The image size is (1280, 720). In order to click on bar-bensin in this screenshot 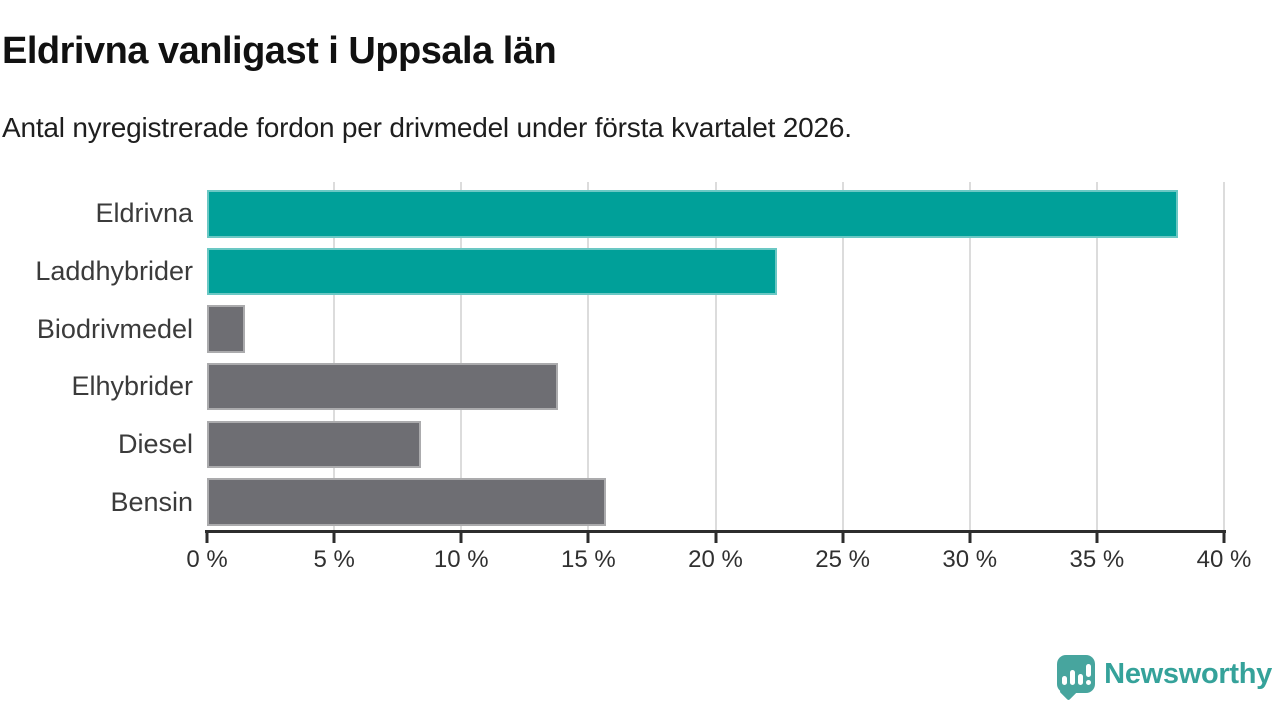, I will do `click(407, 502)`.